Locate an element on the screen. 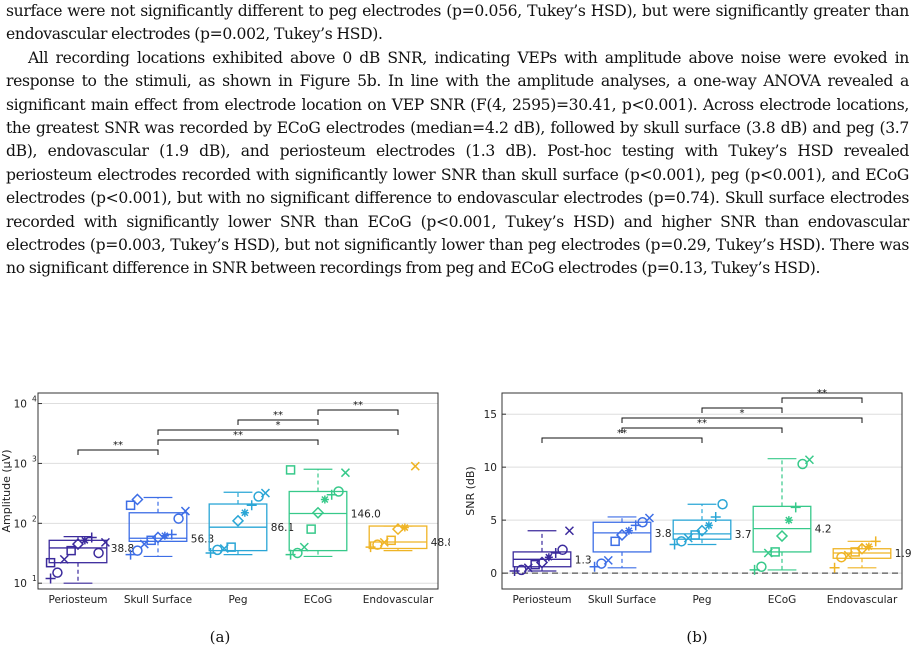  median-label: 3.8 is located at coordinates (663, 534).